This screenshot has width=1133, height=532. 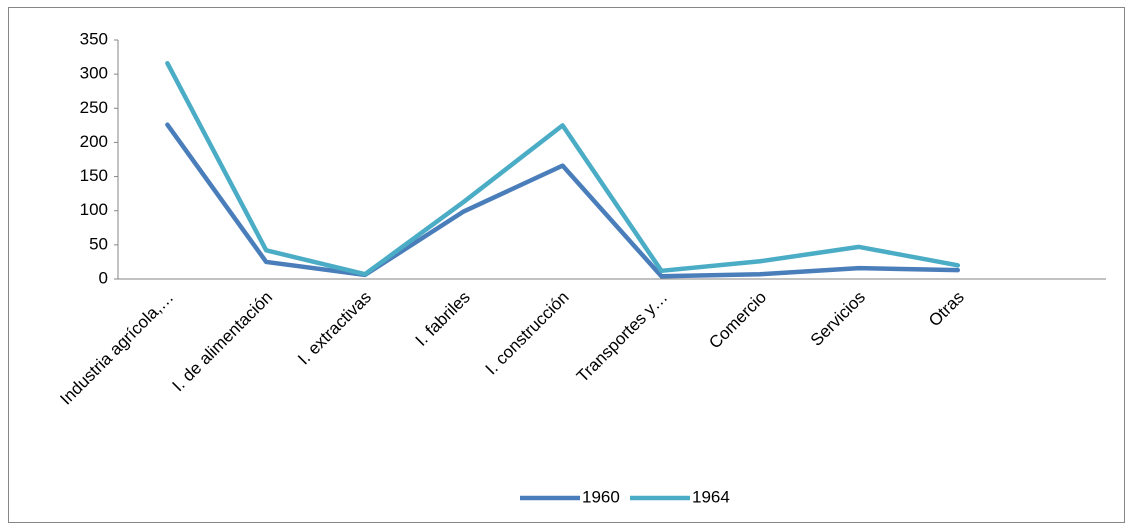 I want to click on legend-label: 1964, so click(x=711, y=496).